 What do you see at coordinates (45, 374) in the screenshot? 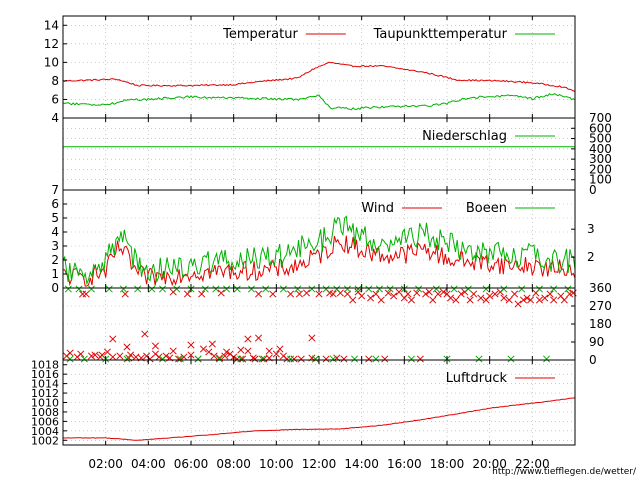
I see `y-tick-label: 1016` at bounding box center [45, 374].